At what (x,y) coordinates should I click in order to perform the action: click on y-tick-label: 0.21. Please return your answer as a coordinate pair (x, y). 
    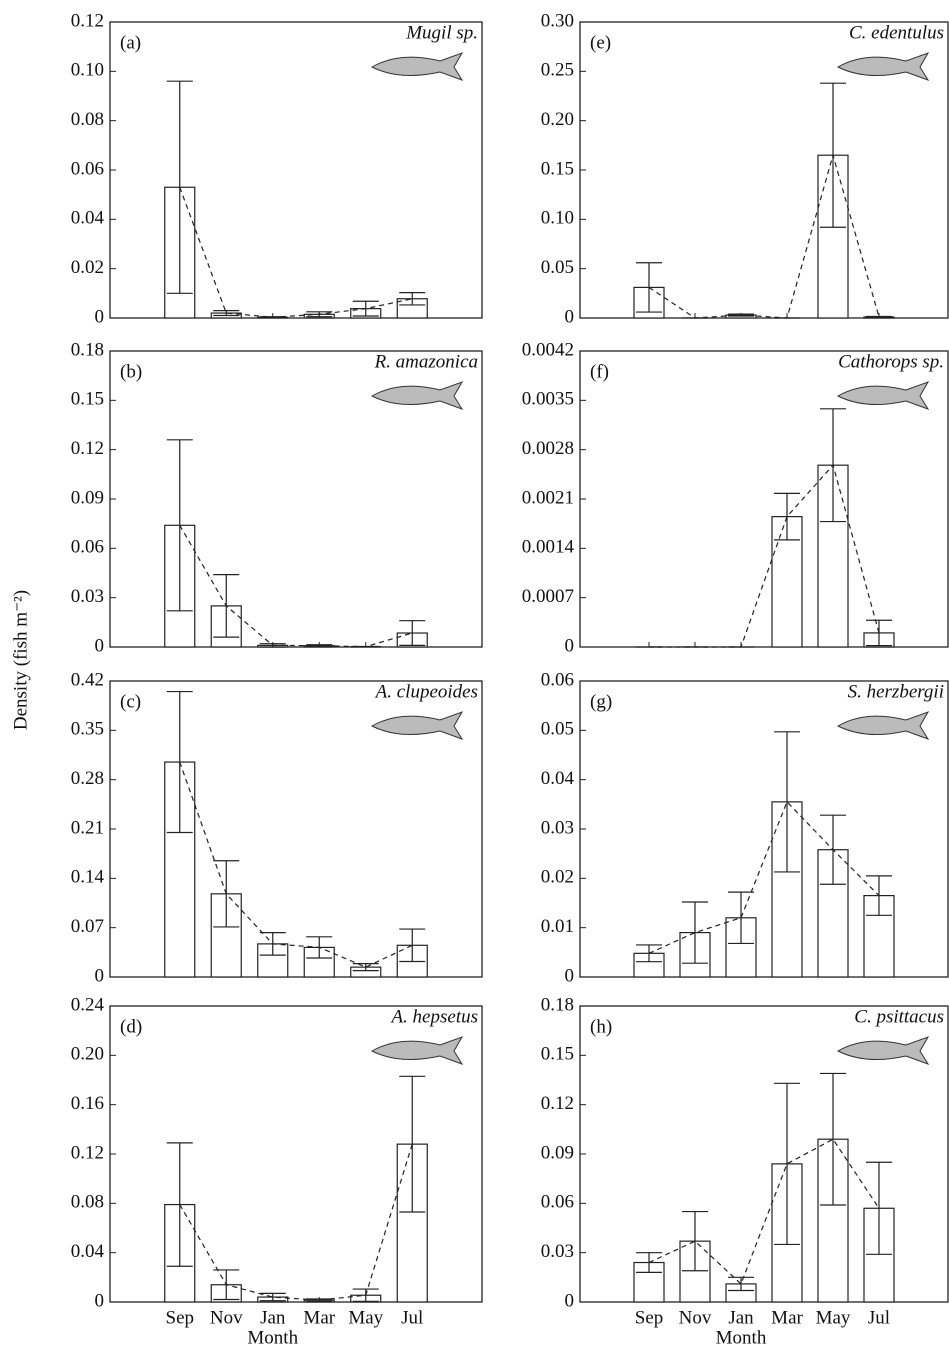
    Looking at the image, I should click on (87, 827).